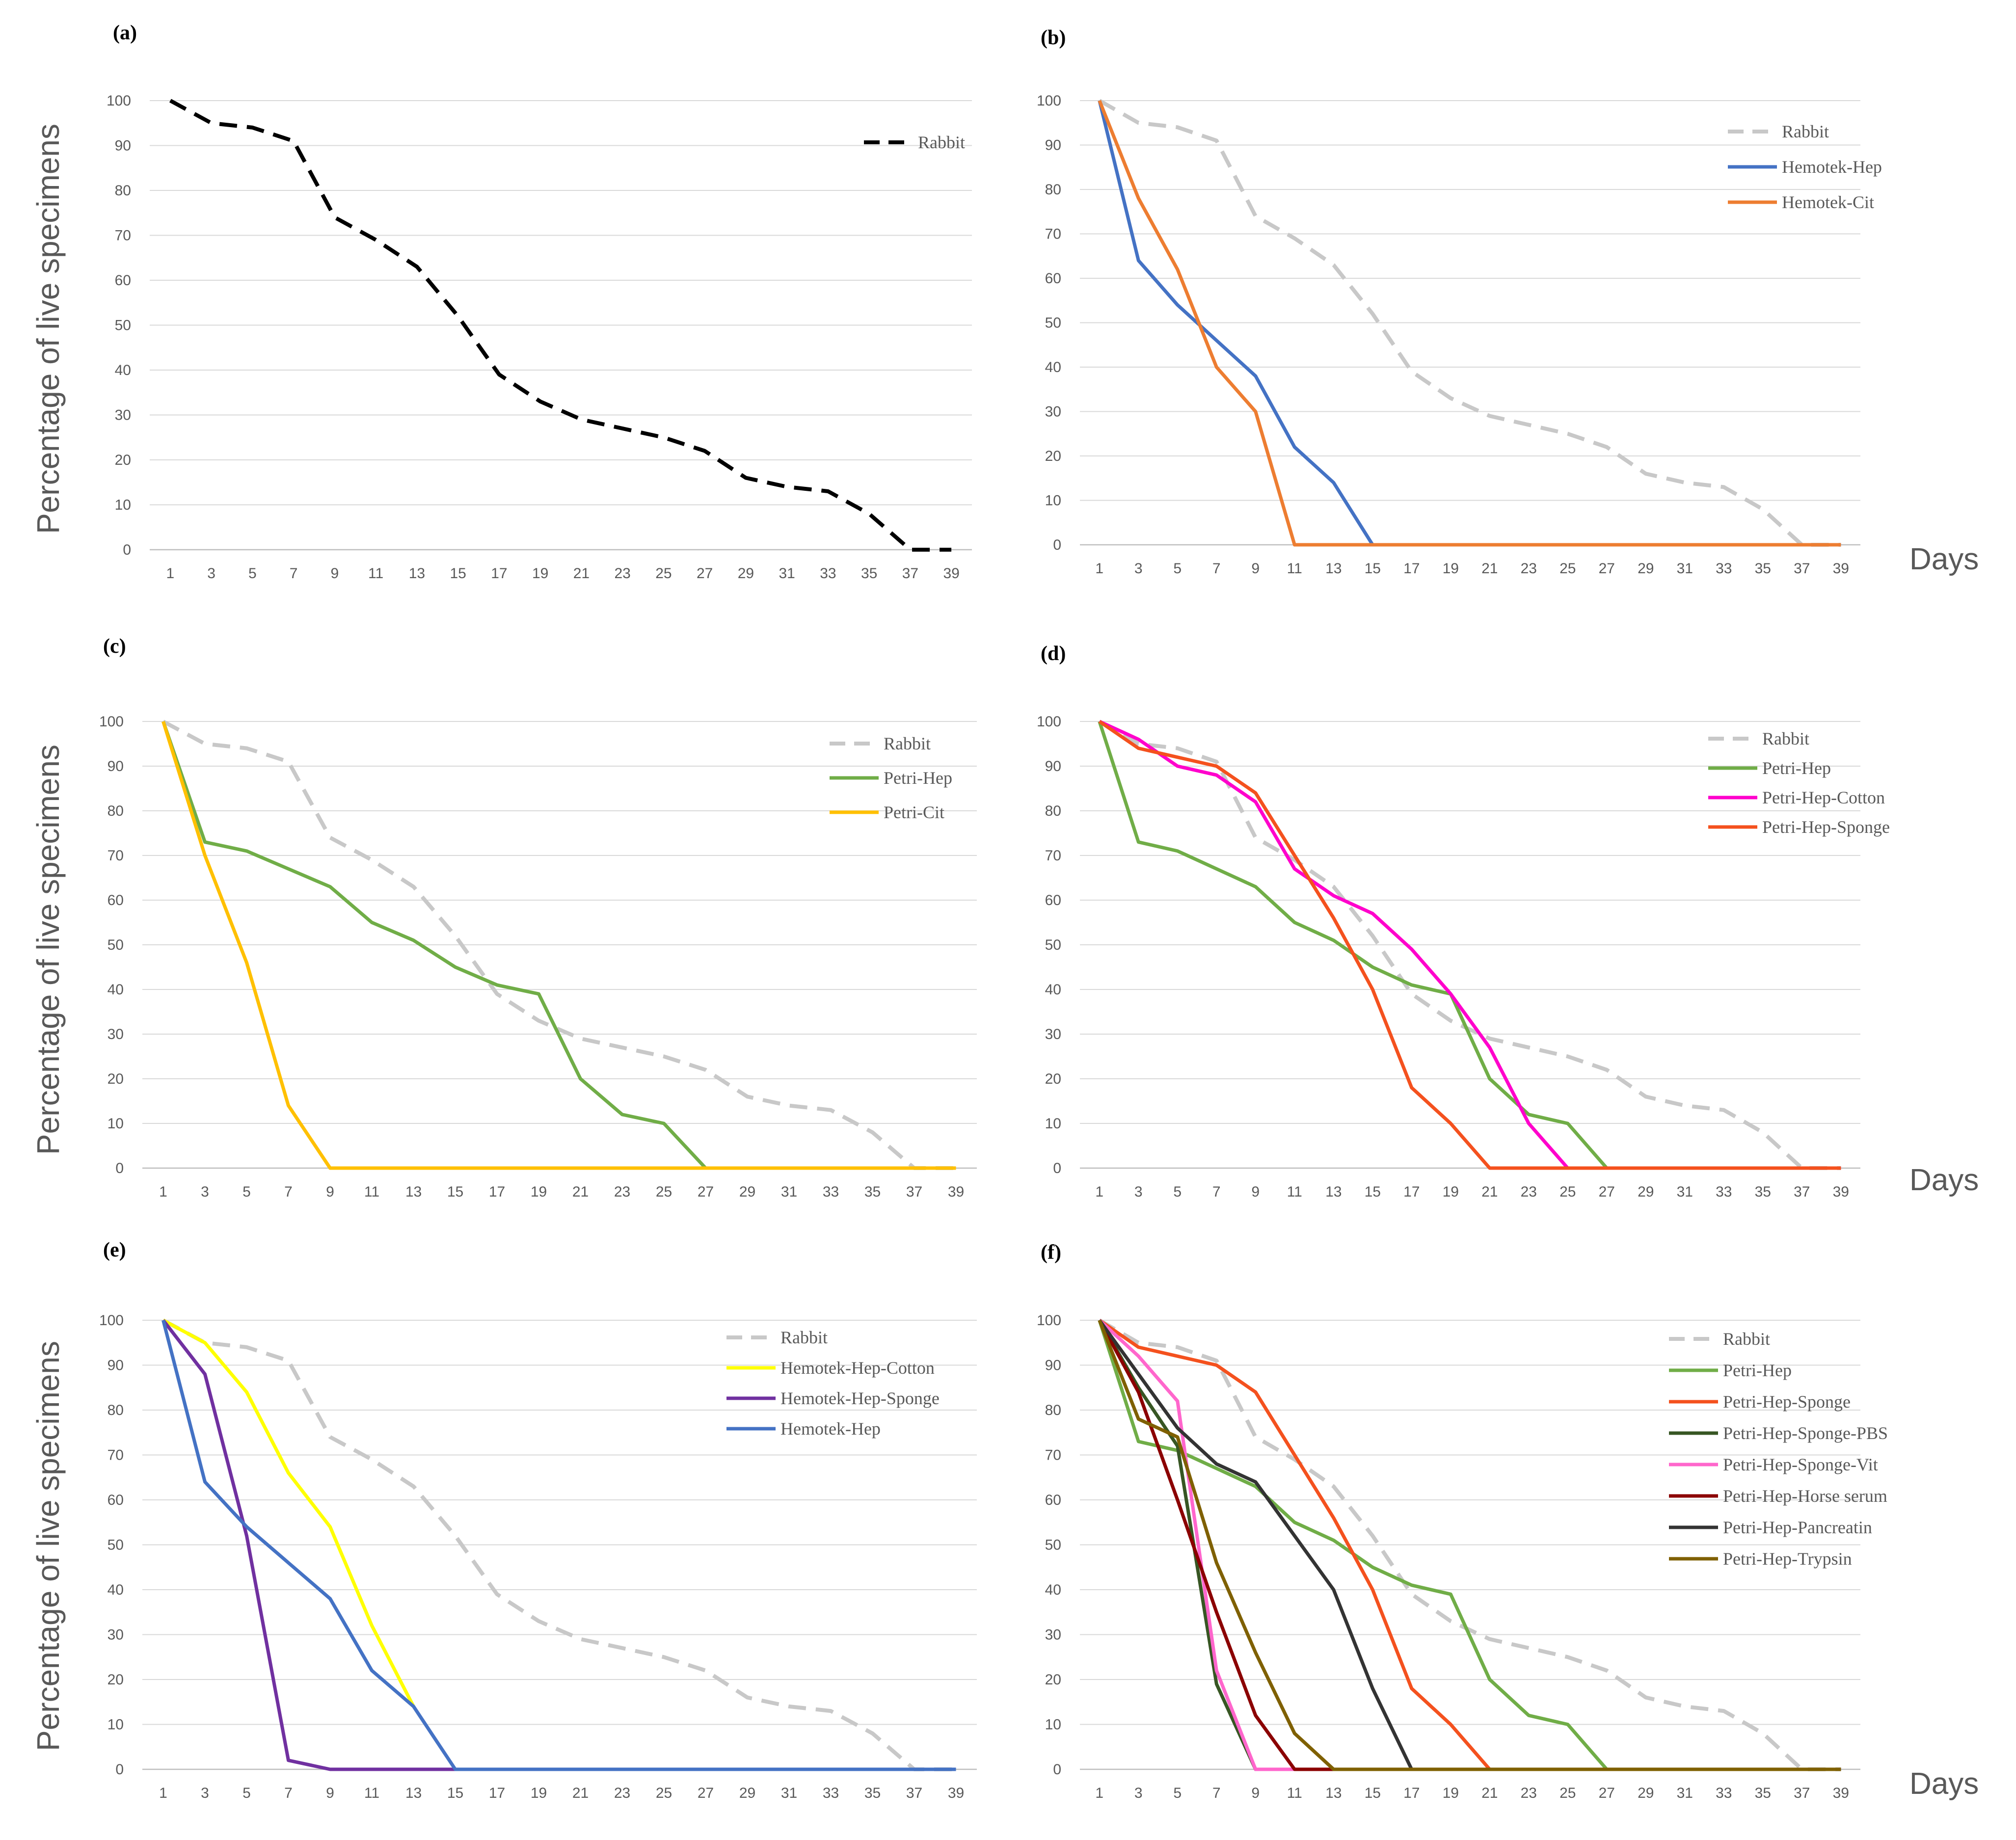 The image size is (2016, 1840). Describe the element at coordinates (1800, 1465) in the screenshot. I see `legend-label: Petri-Hep-Sponge-Vit` at that location.